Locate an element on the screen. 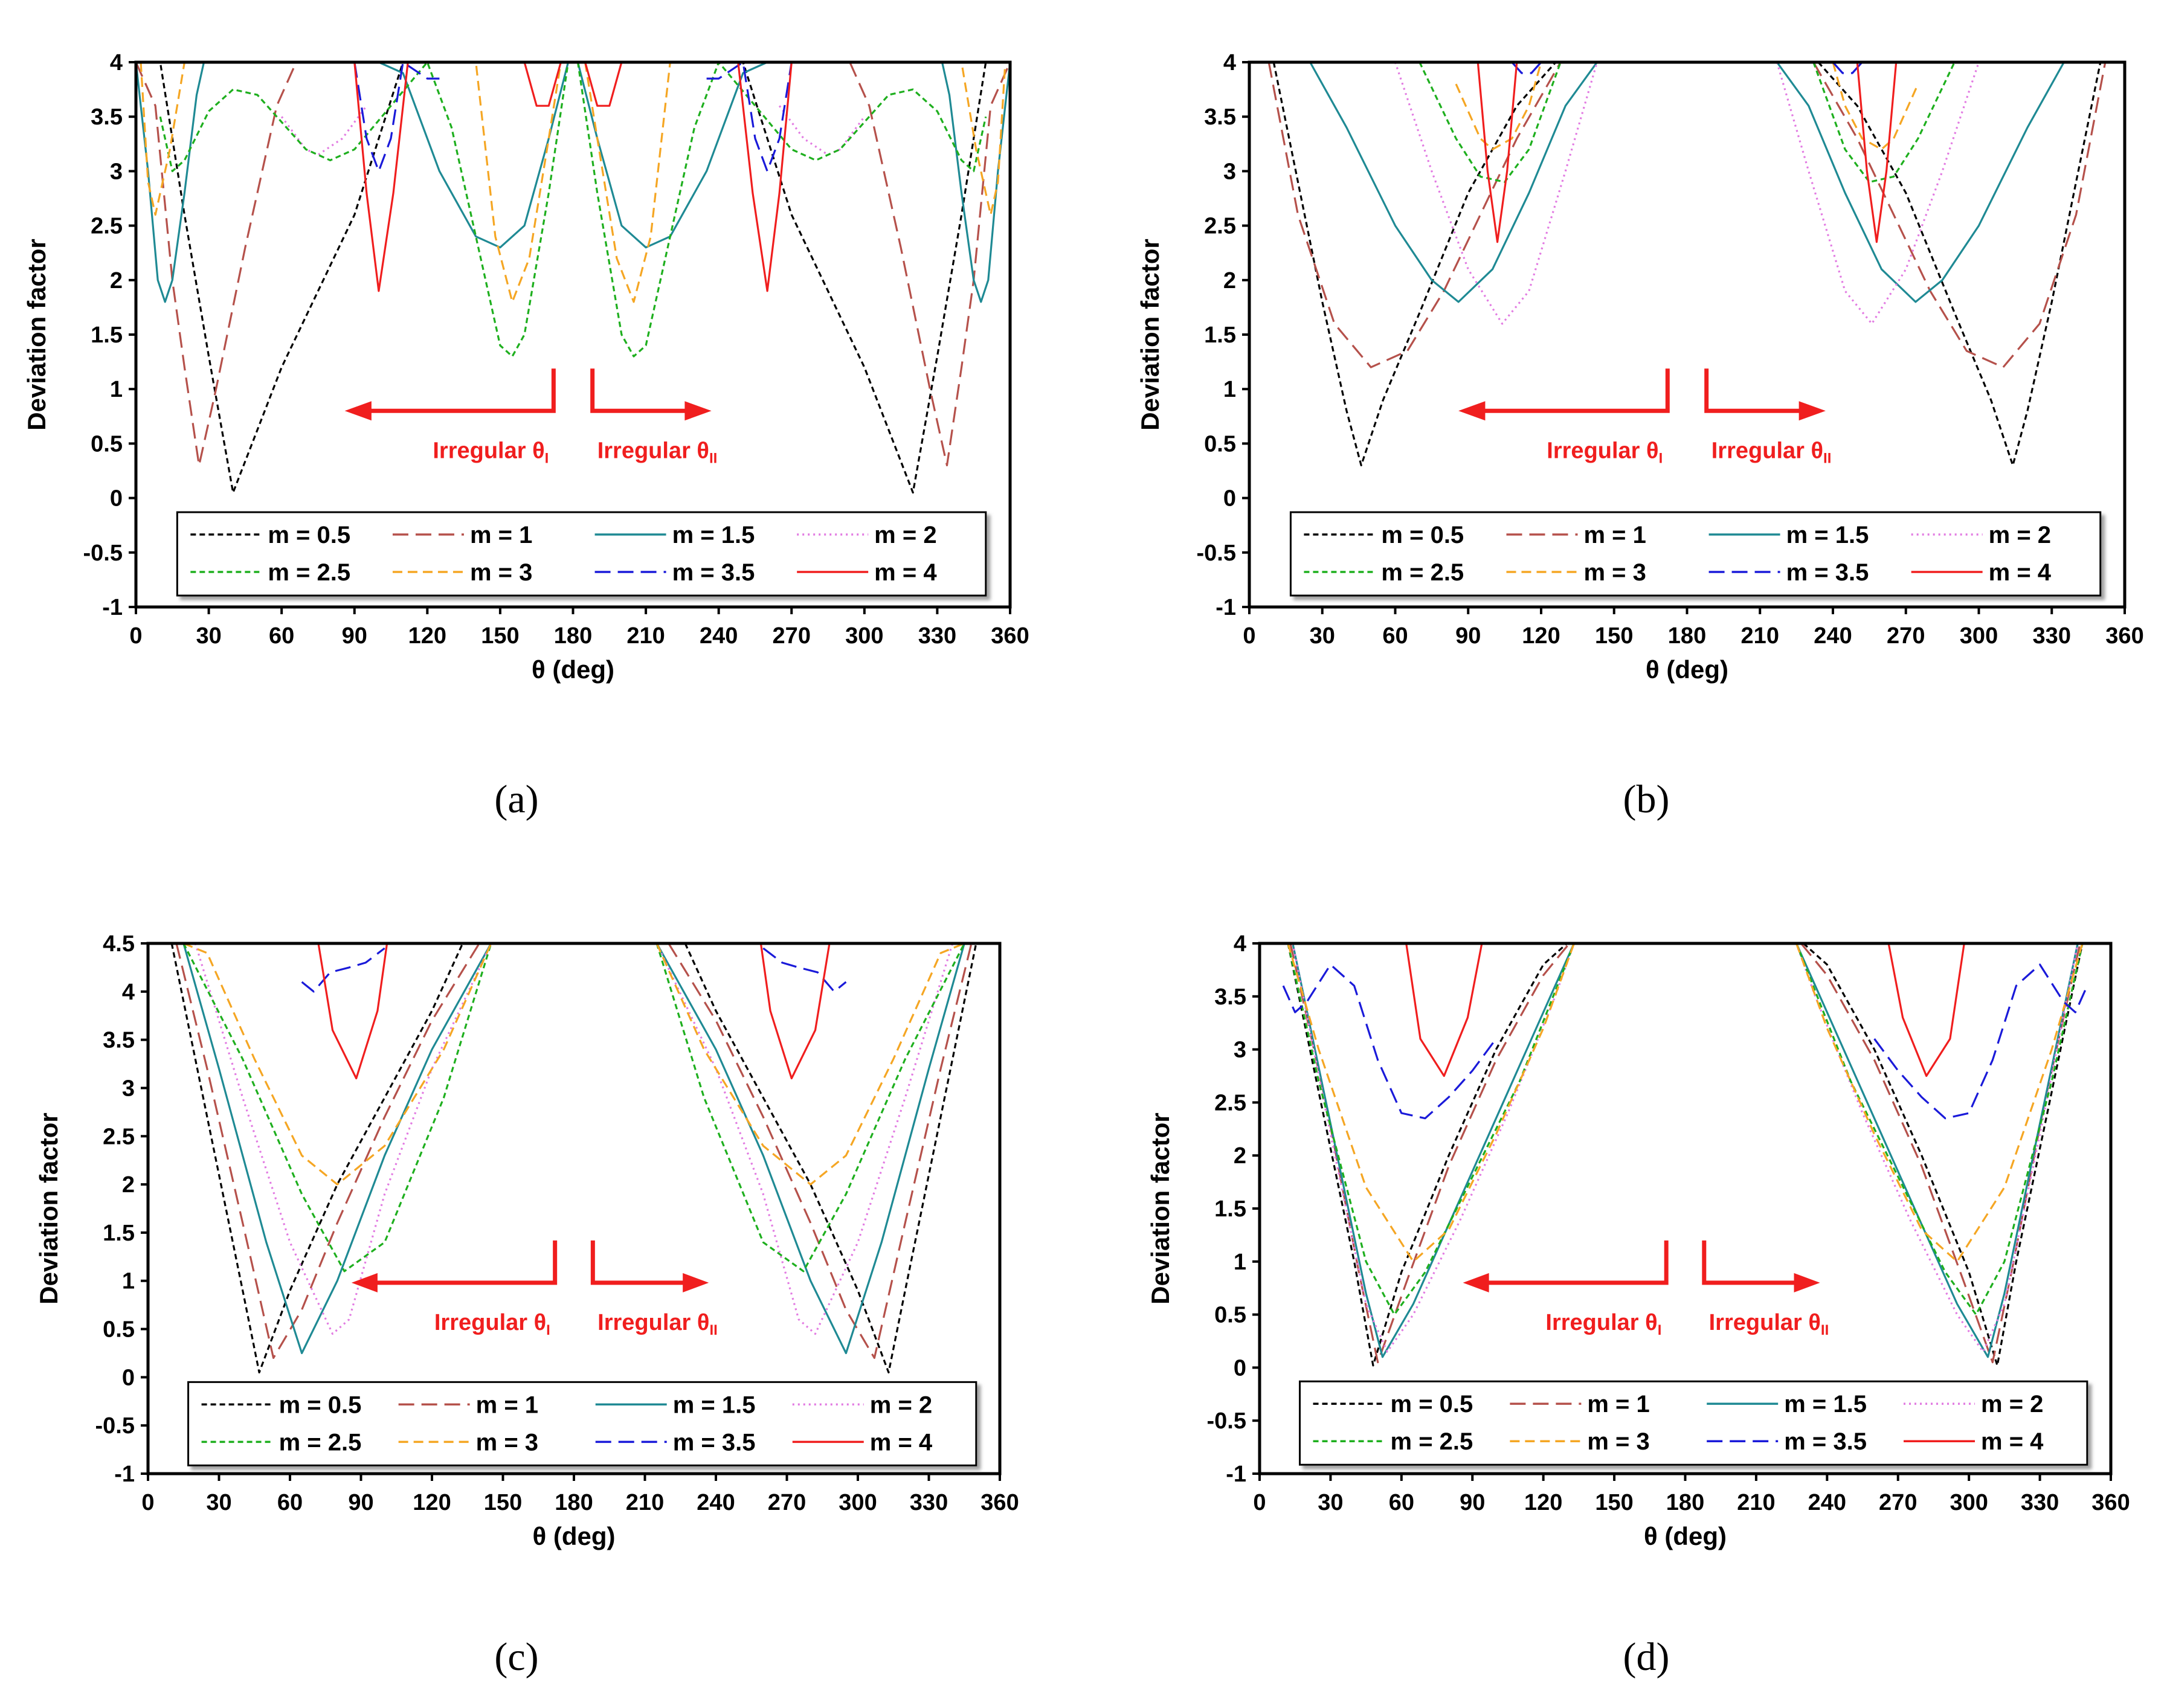 This screenshot has height=1708, width=2167. arrow-right-line is located at coordinates (1753, 390).